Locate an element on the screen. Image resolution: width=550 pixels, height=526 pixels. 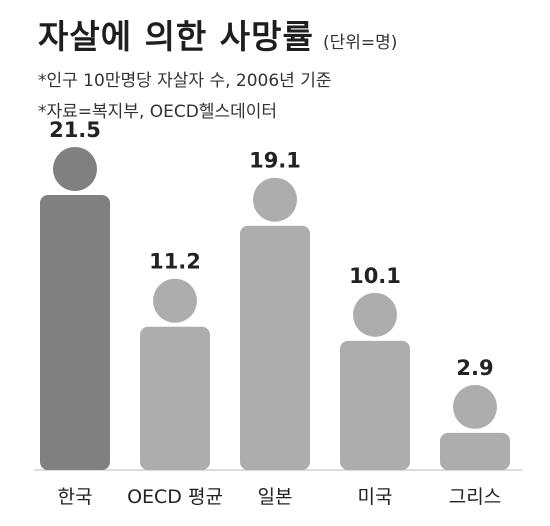
value-label-4: 2.9 is located at coordinates (474, 368).